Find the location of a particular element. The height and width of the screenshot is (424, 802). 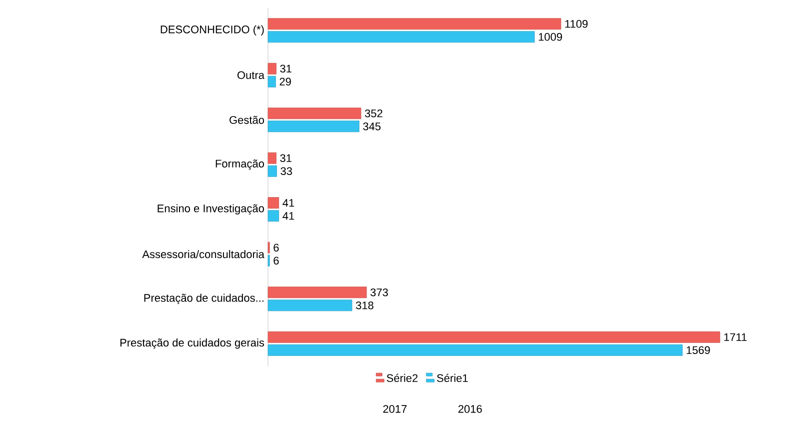

data-label: 373 is located at coordinates (379, 292).